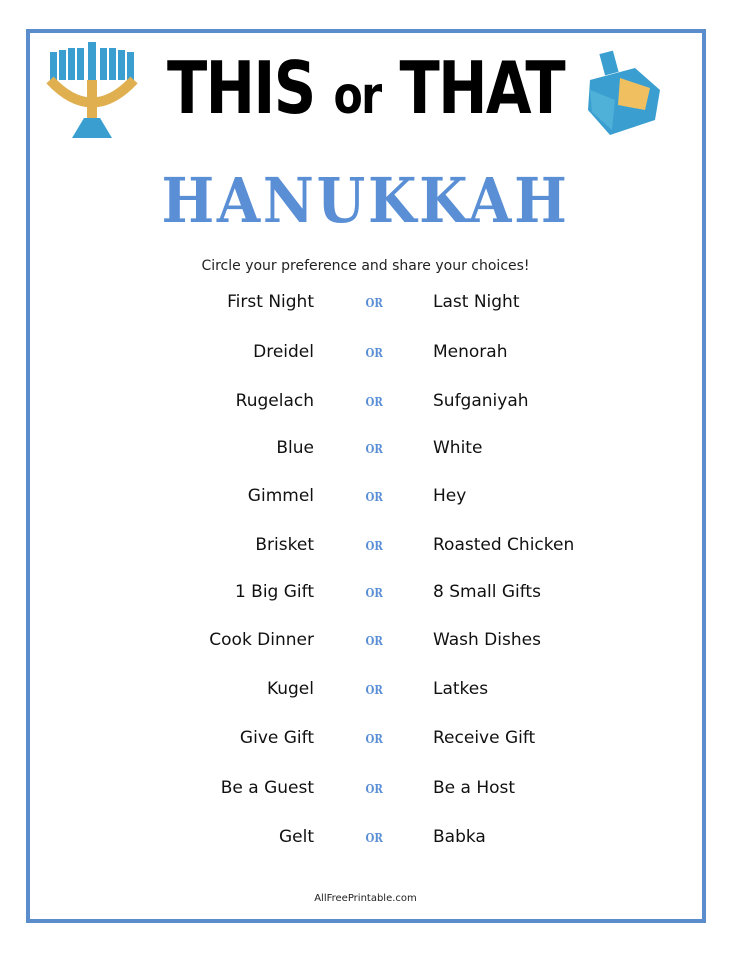 Image resolution: width=731 pixels, height=953 pixels. Describe the element at coordinates (270, 302) in the screenshot. I see `choice-this: First Night` at that location.